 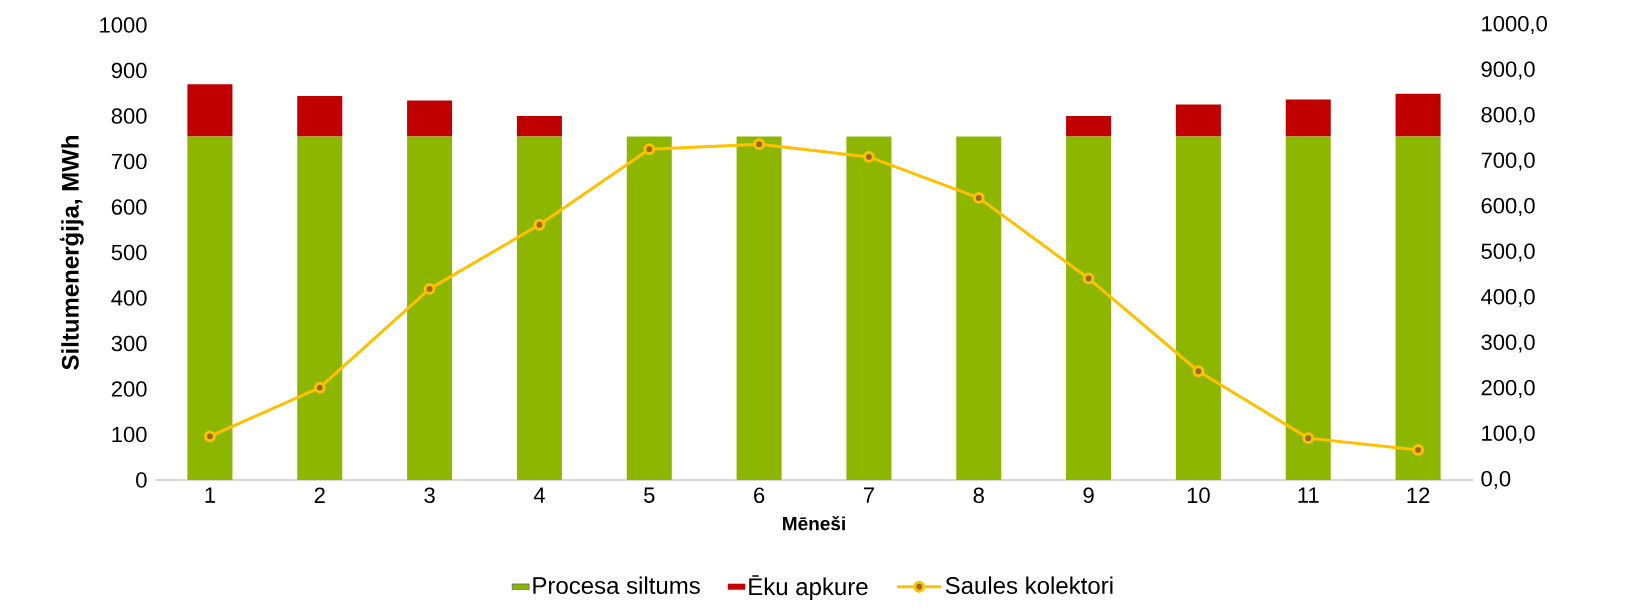 I want to click on y-tick-label: 700, so click(x=129, y=161).